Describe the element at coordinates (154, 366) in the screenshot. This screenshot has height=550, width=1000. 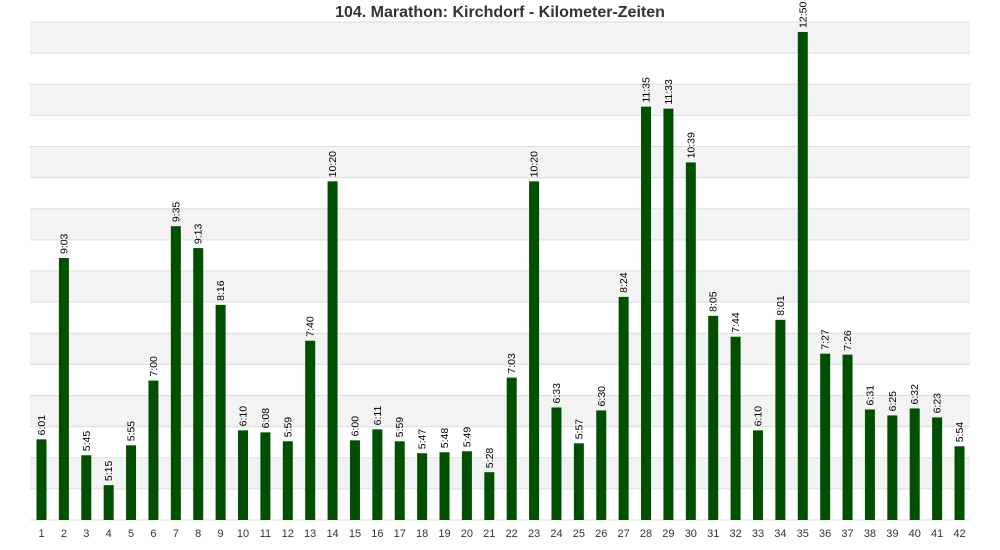
I see `data-label: 7:00` at that location.